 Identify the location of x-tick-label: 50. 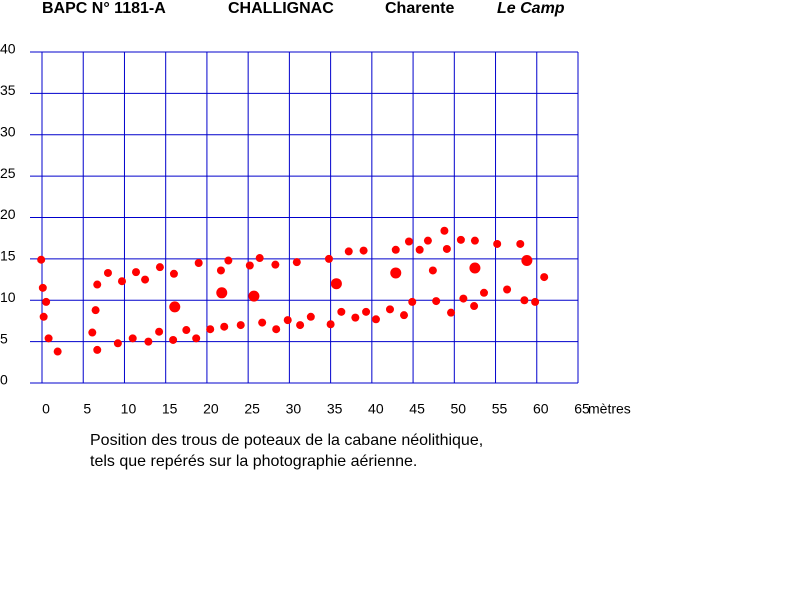
(459, 409).